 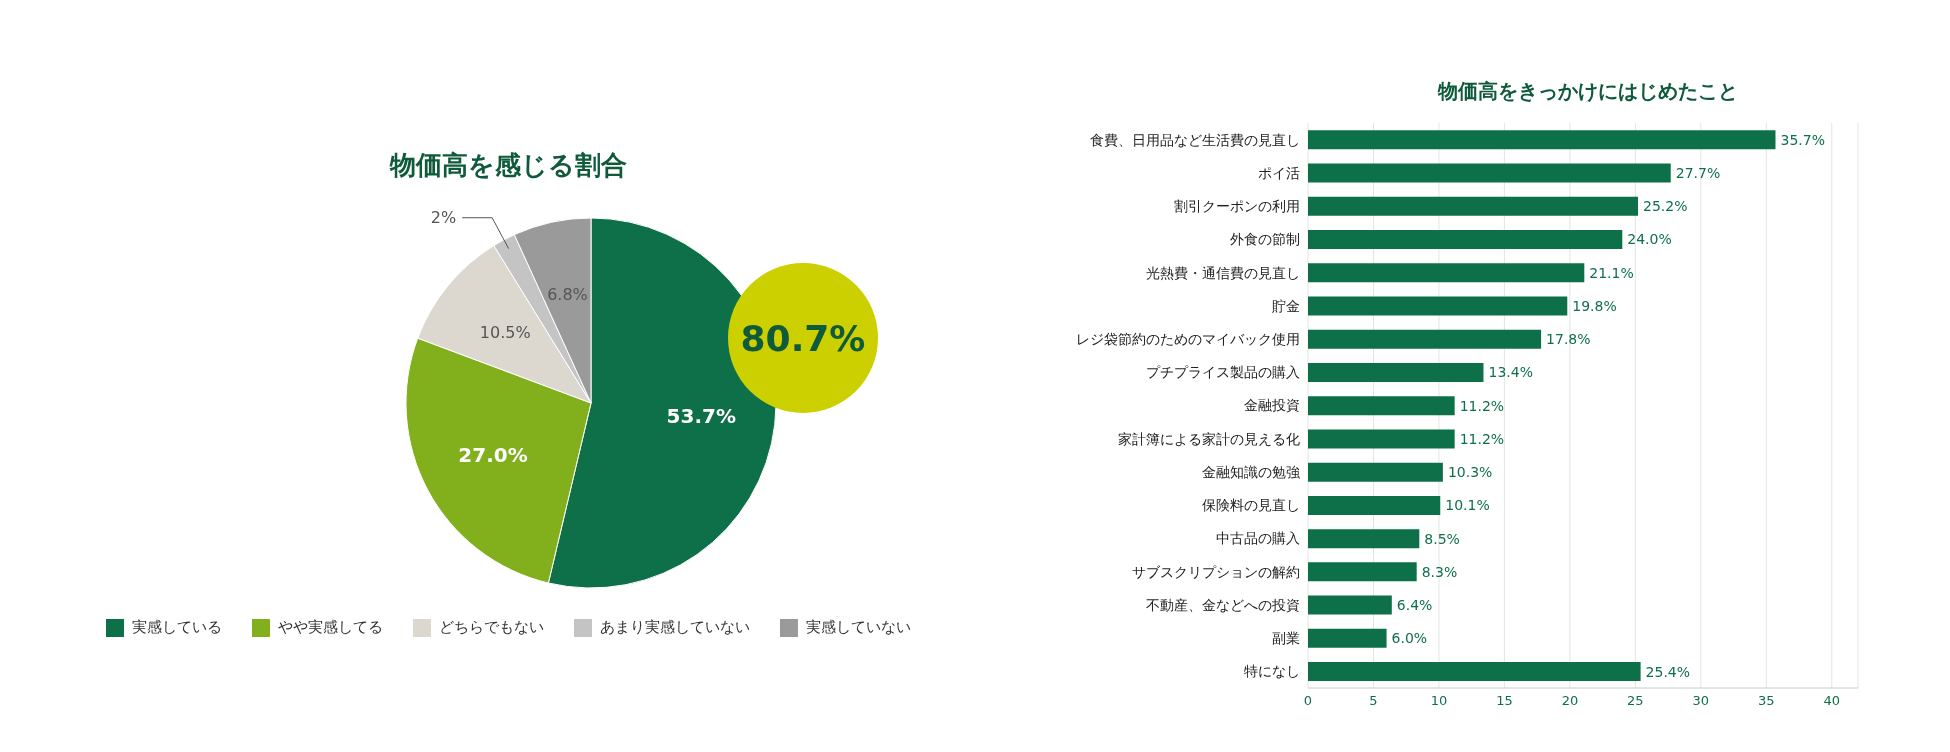 I want to click on data-label: 6.0%, so click(x=1409, y=638).